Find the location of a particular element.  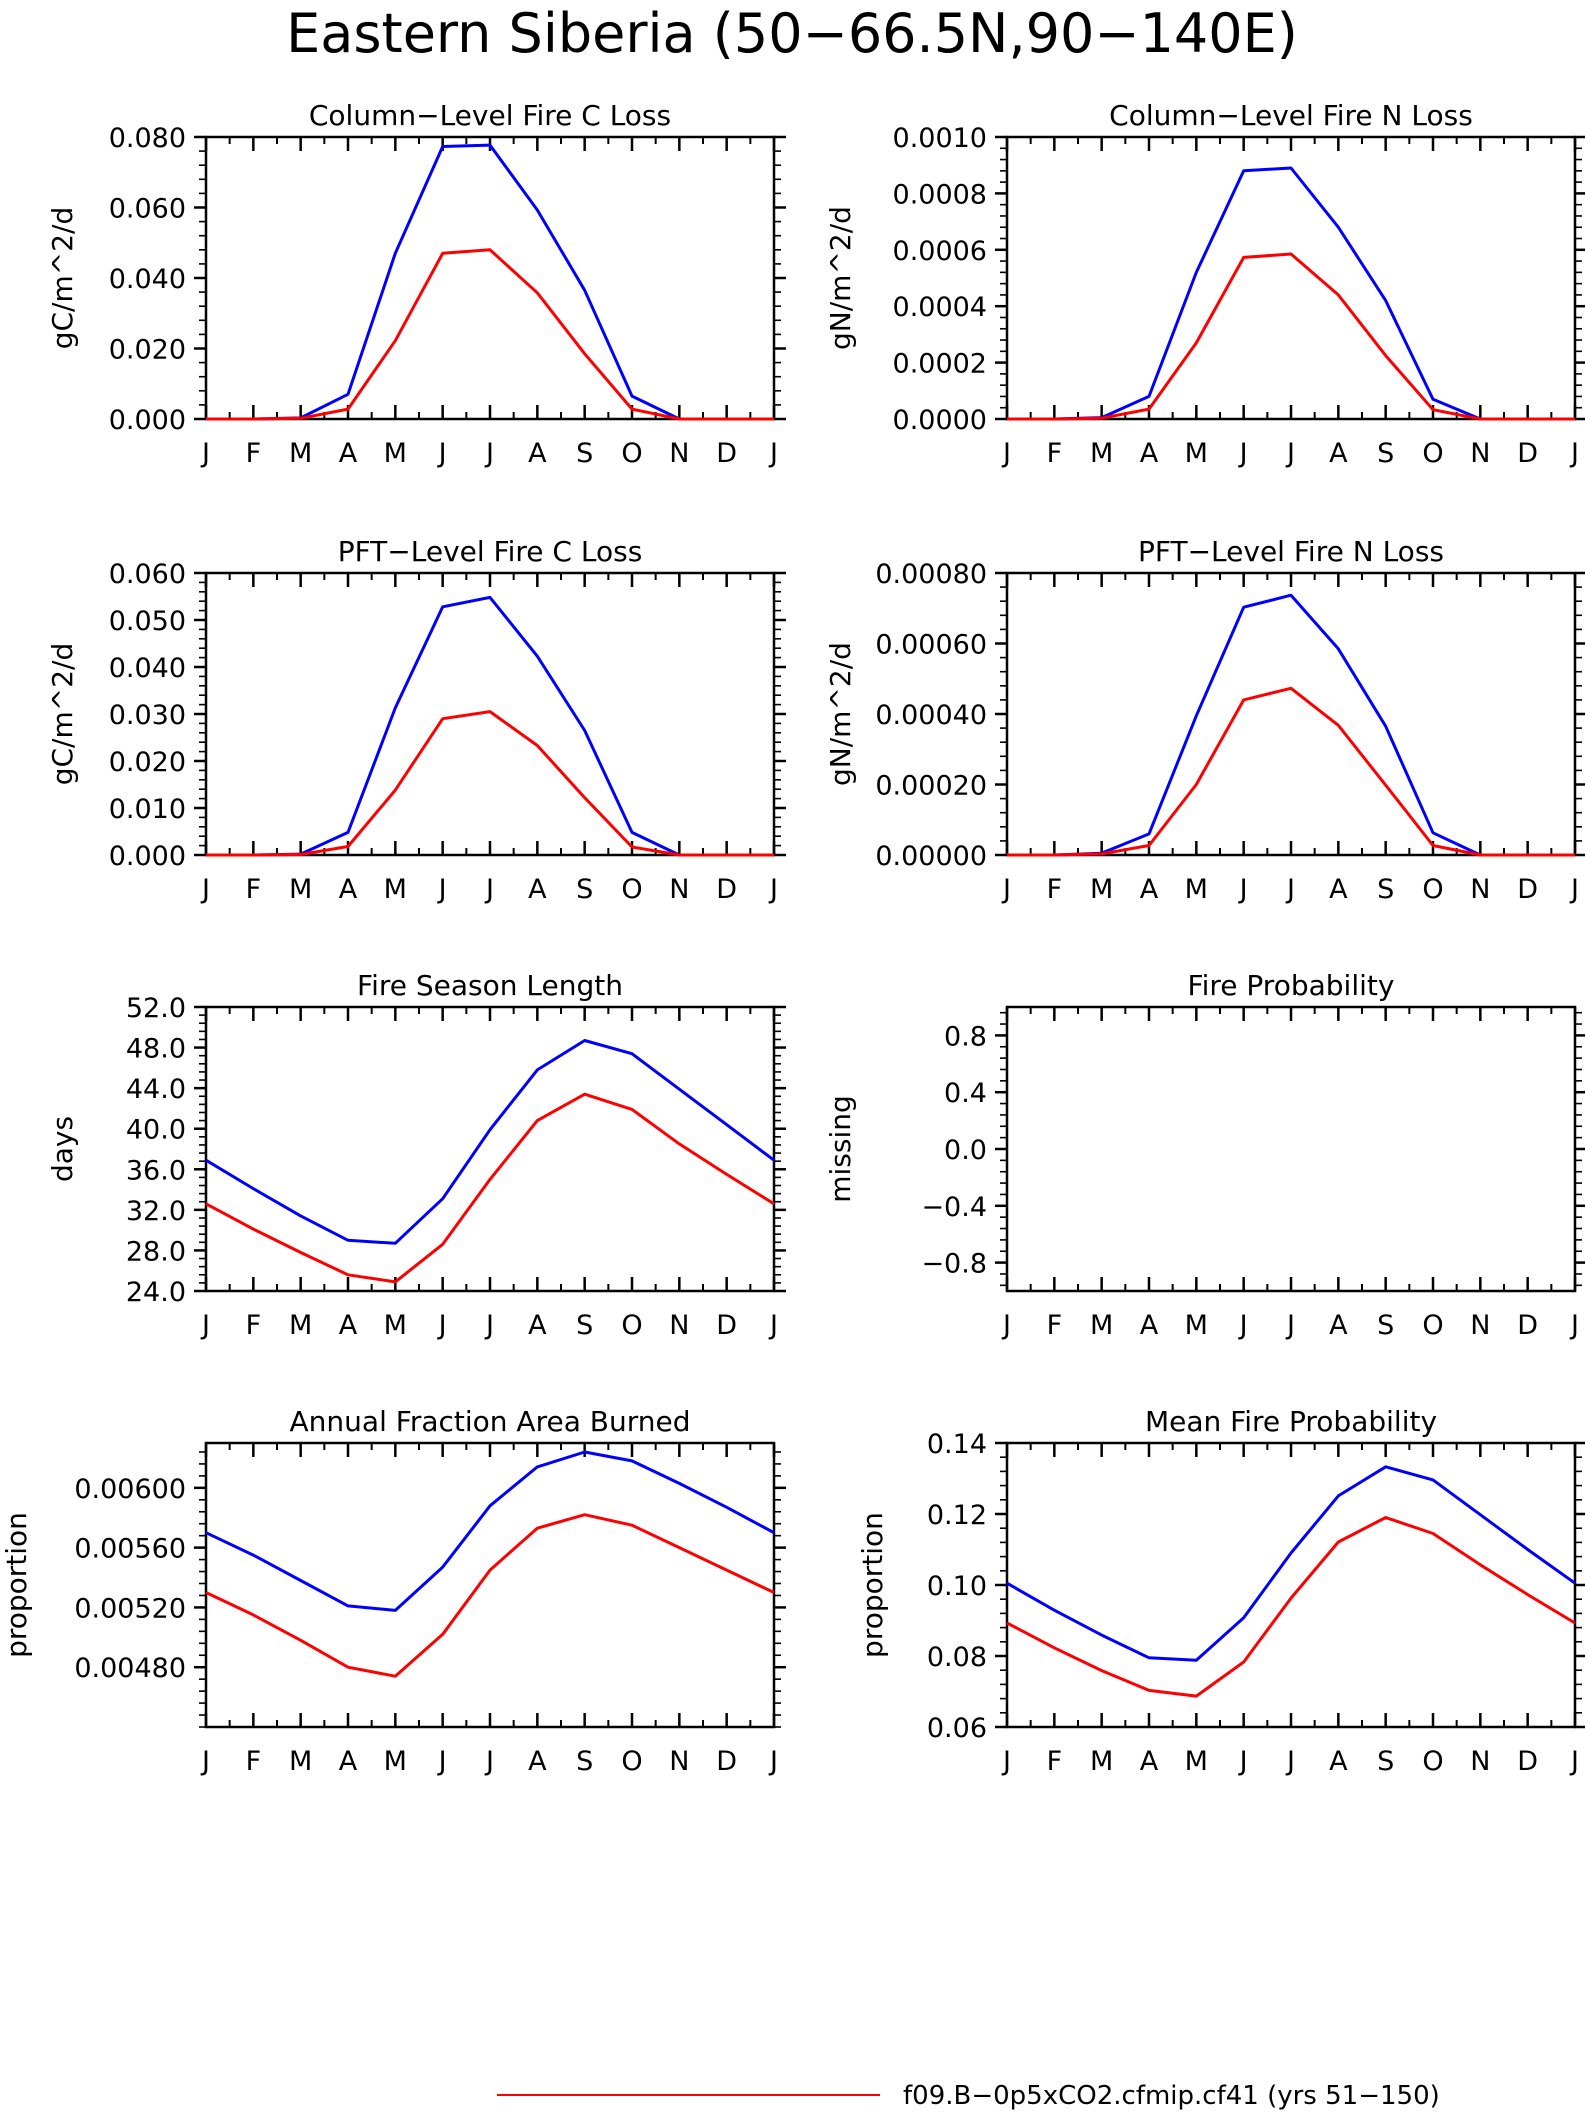

chart-title: Mean Fire Probability is located at coordinates (1291, 1421).